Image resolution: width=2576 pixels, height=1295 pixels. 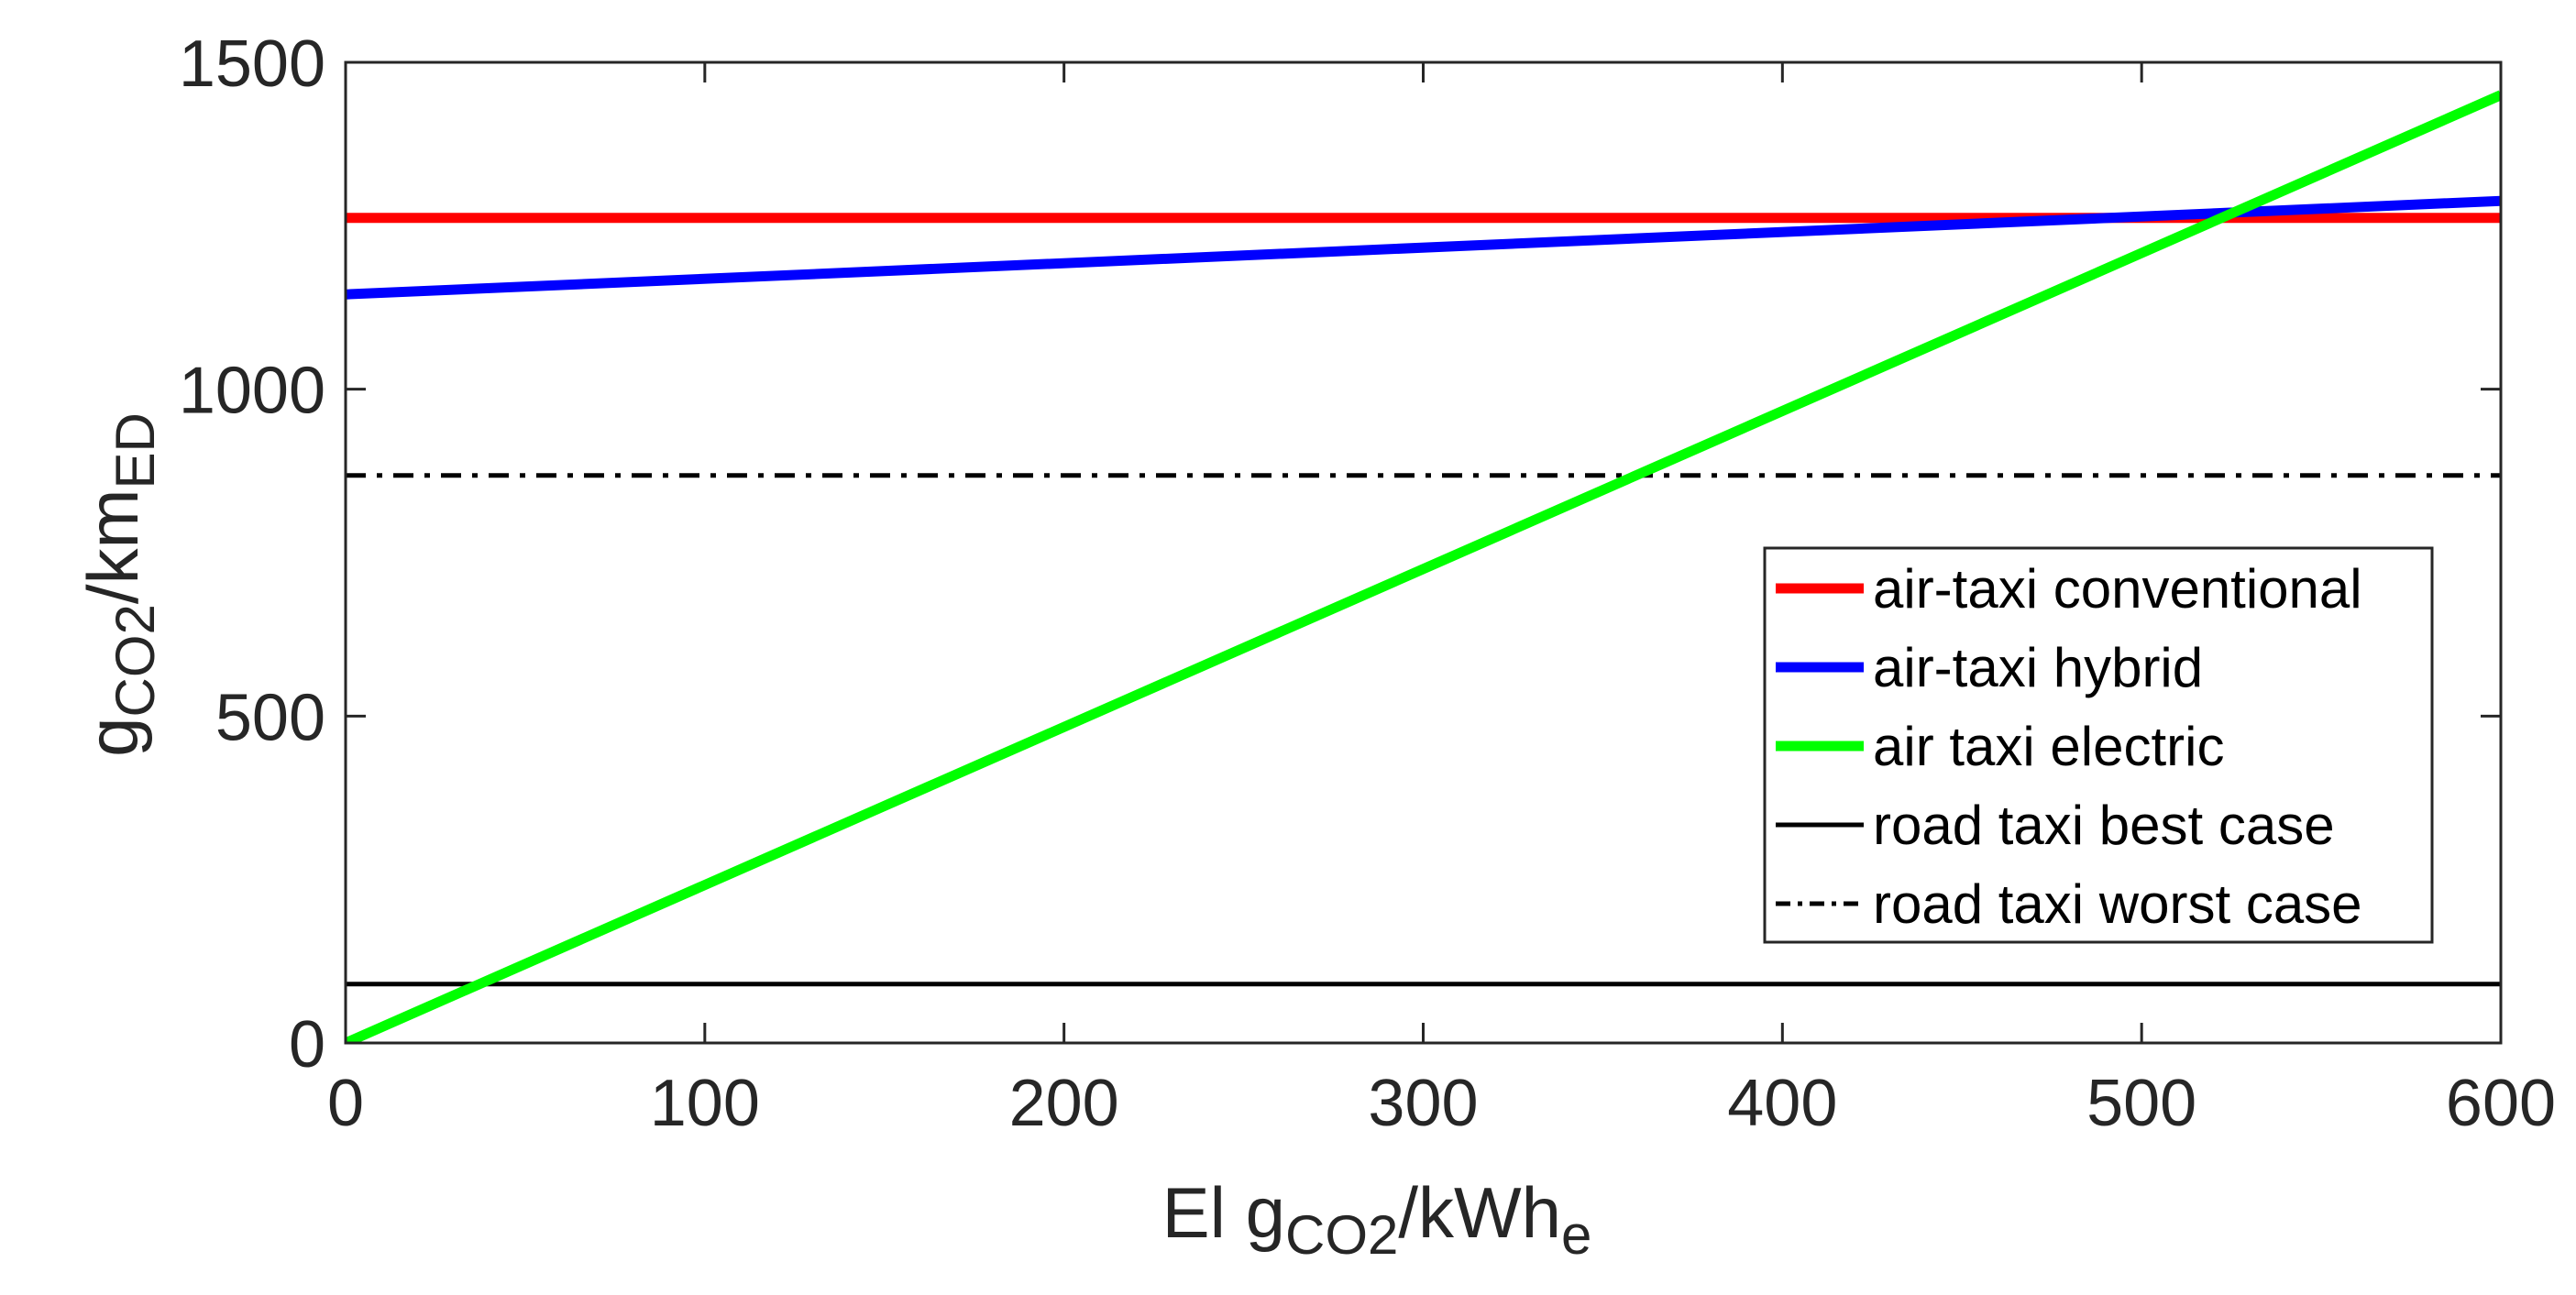 What do you see at coordinates (1423, 1103) in the screenshot?
I see `x-tick-label: 300` at bounding box center [1423, 1103].